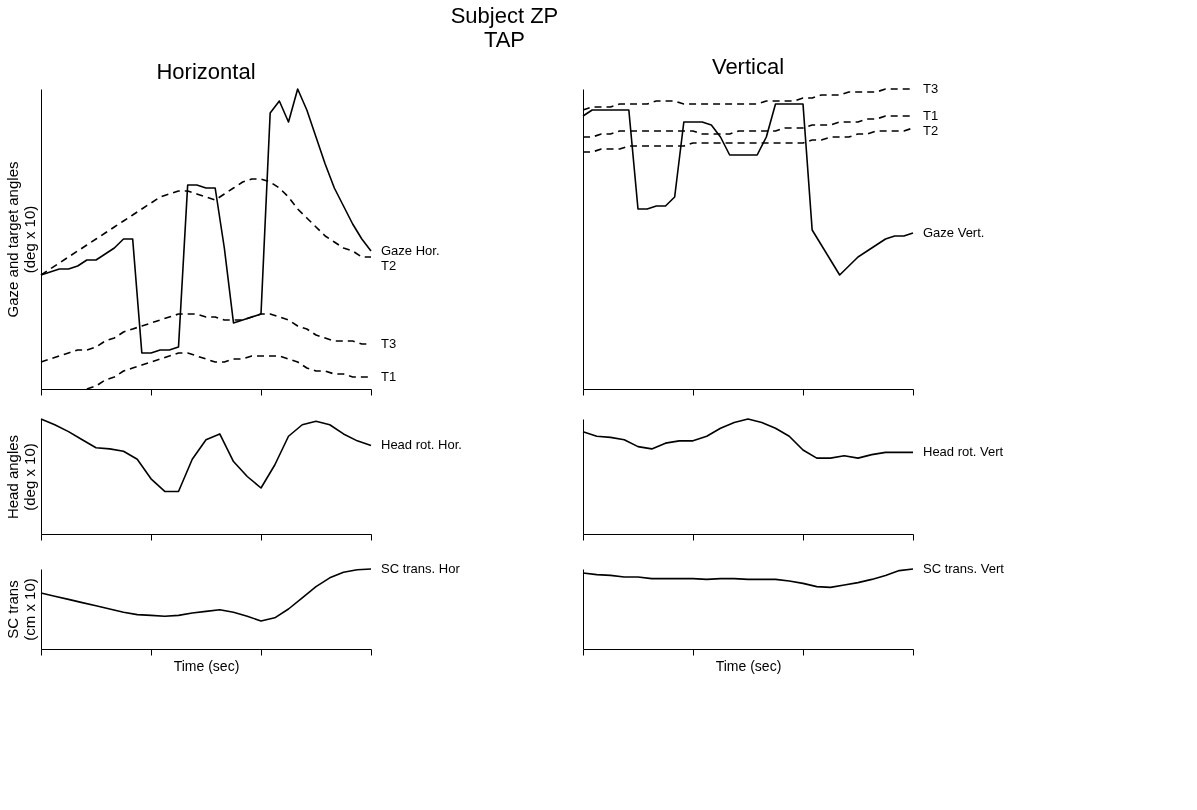 The width and height of the screenshot is (1197, 810). What do you see at coordinates (963, 452) in the screenshot?
I see `series-label: Head rot. Vert` at bounding box center [963, 452].